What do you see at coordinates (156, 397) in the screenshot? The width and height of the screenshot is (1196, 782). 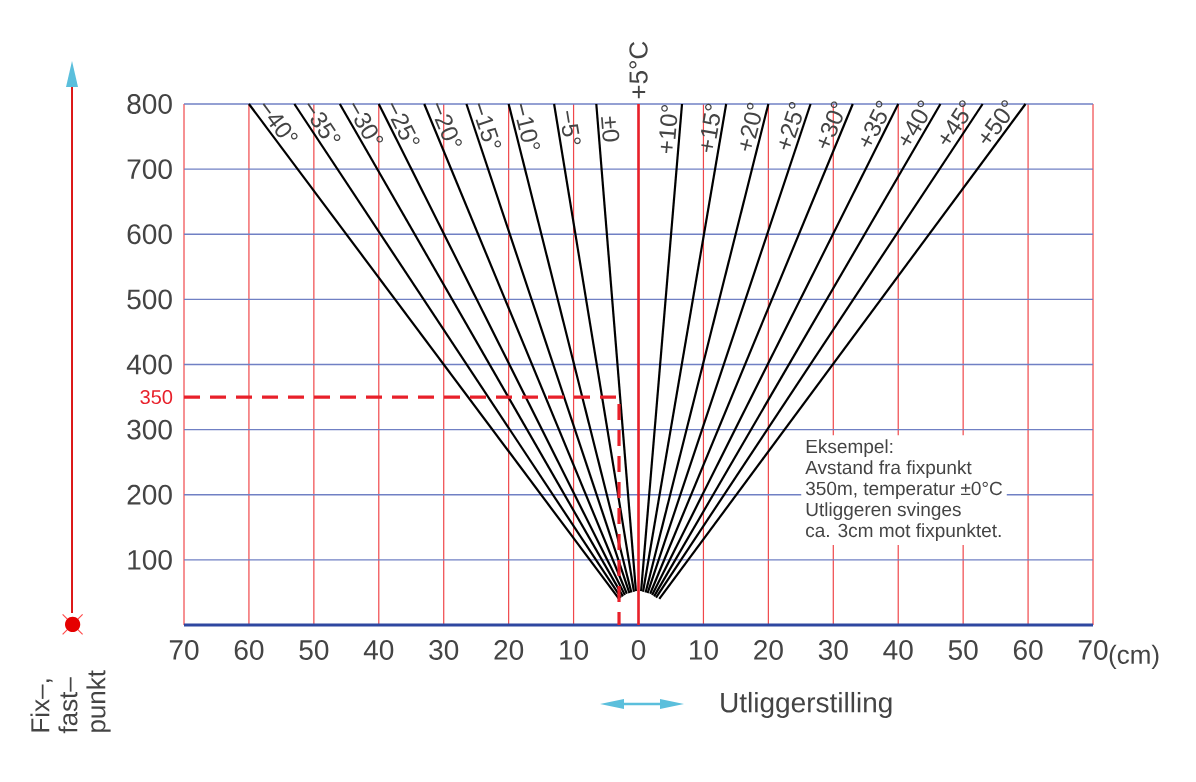 I see `y-tick-label: 350` at bounding box center [156, 397].